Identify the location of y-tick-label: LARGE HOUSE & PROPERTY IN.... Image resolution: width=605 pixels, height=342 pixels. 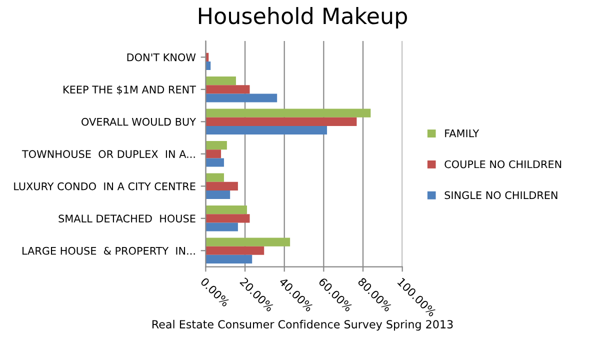
(108, 250).